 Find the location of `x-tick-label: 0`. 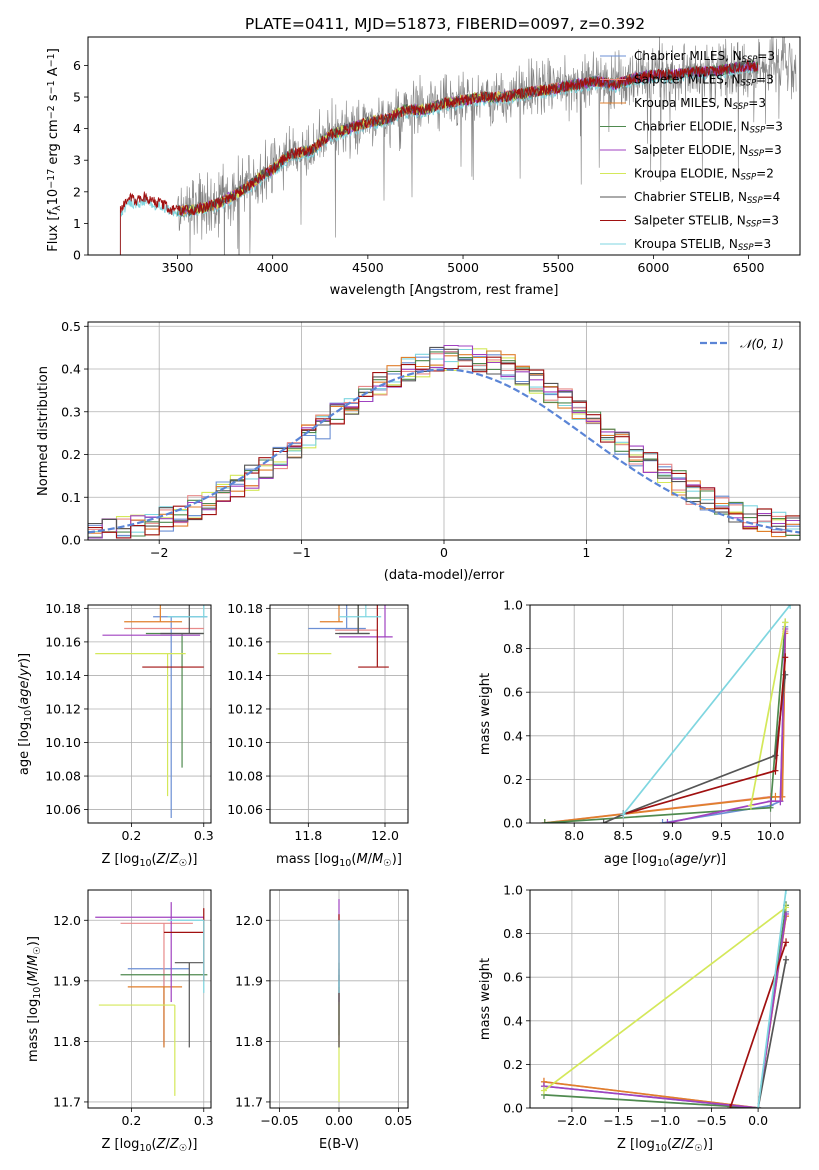

x-tick-label: 0 is located at coordinates (444, 552).